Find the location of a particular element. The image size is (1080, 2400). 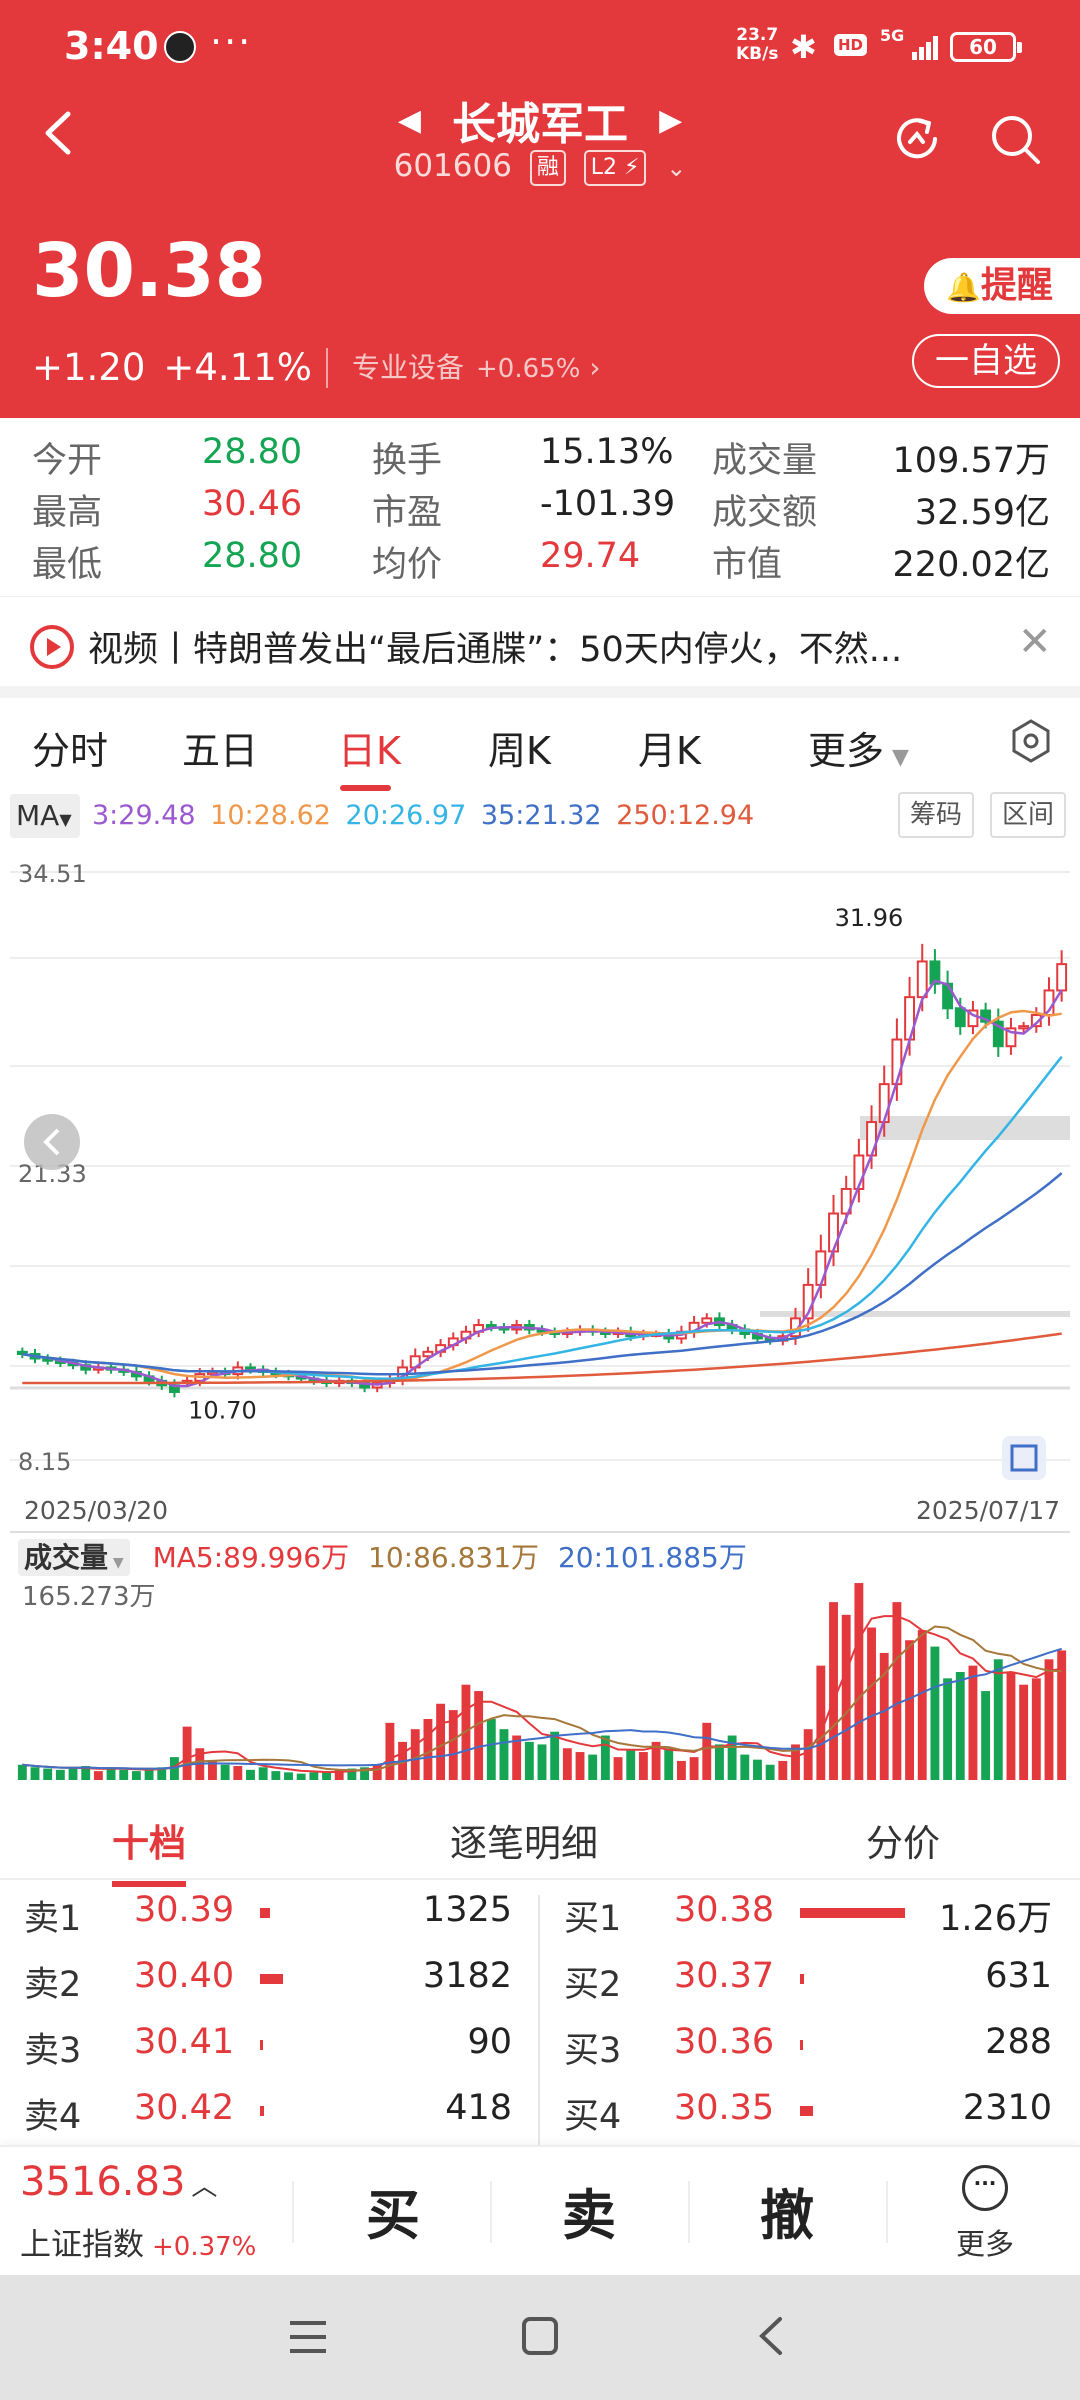

fullscreen-icon is located at coordinates (1024, 1458).